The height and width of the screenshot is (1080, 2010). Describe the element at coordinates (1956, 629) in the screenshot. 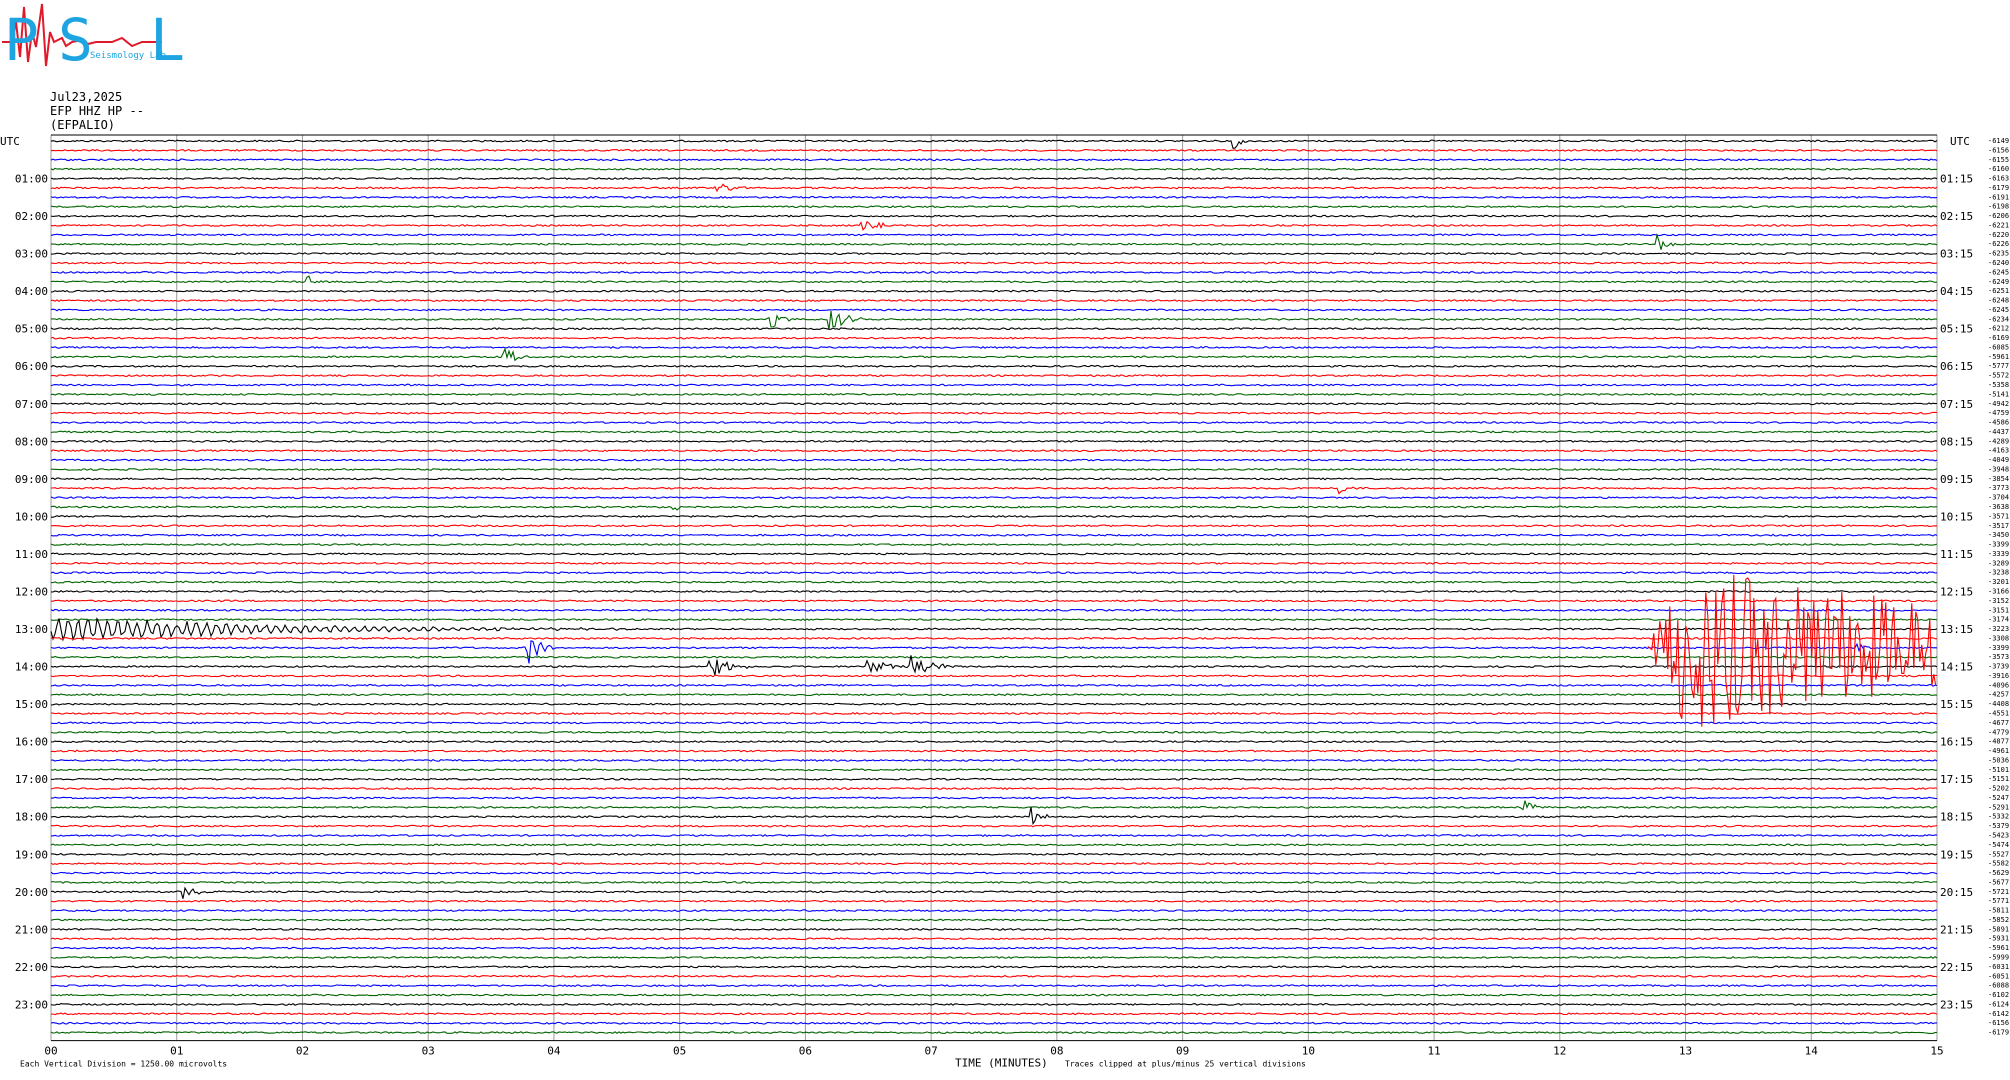

I see `right-hour-label: 13:15` at that location.